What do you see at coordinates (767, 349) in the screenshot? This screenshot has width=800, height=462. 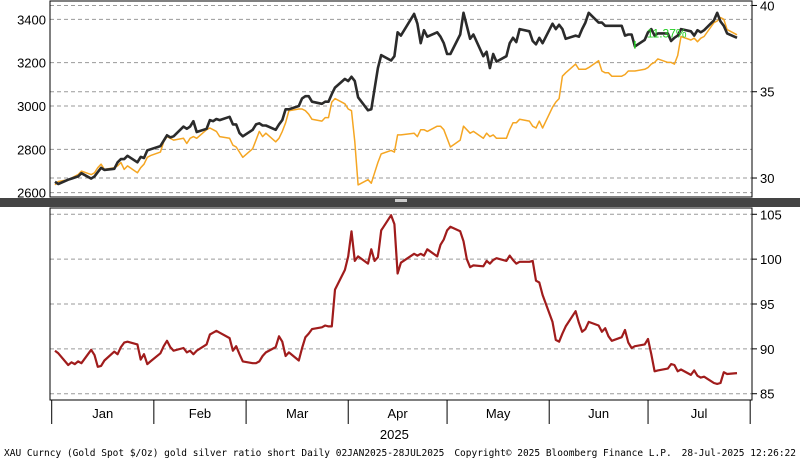 I see `ratio-axis-tick-label: 90` at bounding box center [767, 349].